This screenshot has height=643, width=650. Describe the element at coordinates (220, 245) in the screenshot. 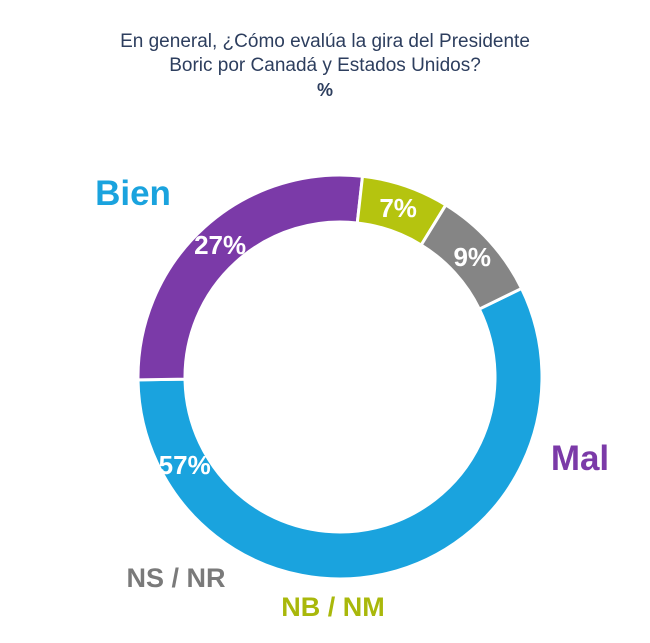

I see `value-label: 27%` at that location.